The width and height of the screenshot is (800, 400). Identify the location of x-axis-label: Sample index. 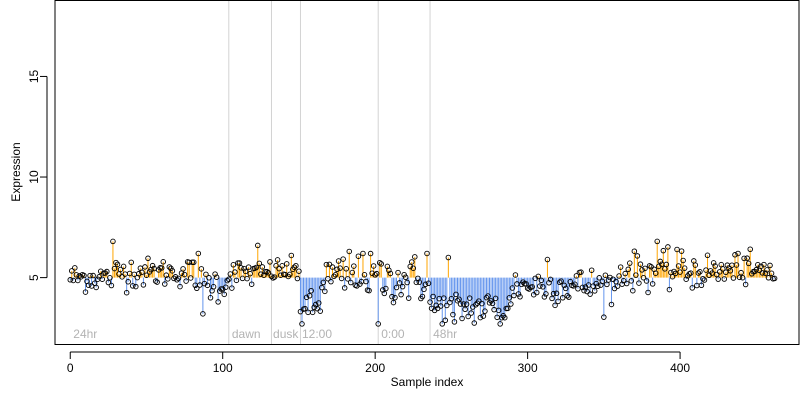
(427, 382).